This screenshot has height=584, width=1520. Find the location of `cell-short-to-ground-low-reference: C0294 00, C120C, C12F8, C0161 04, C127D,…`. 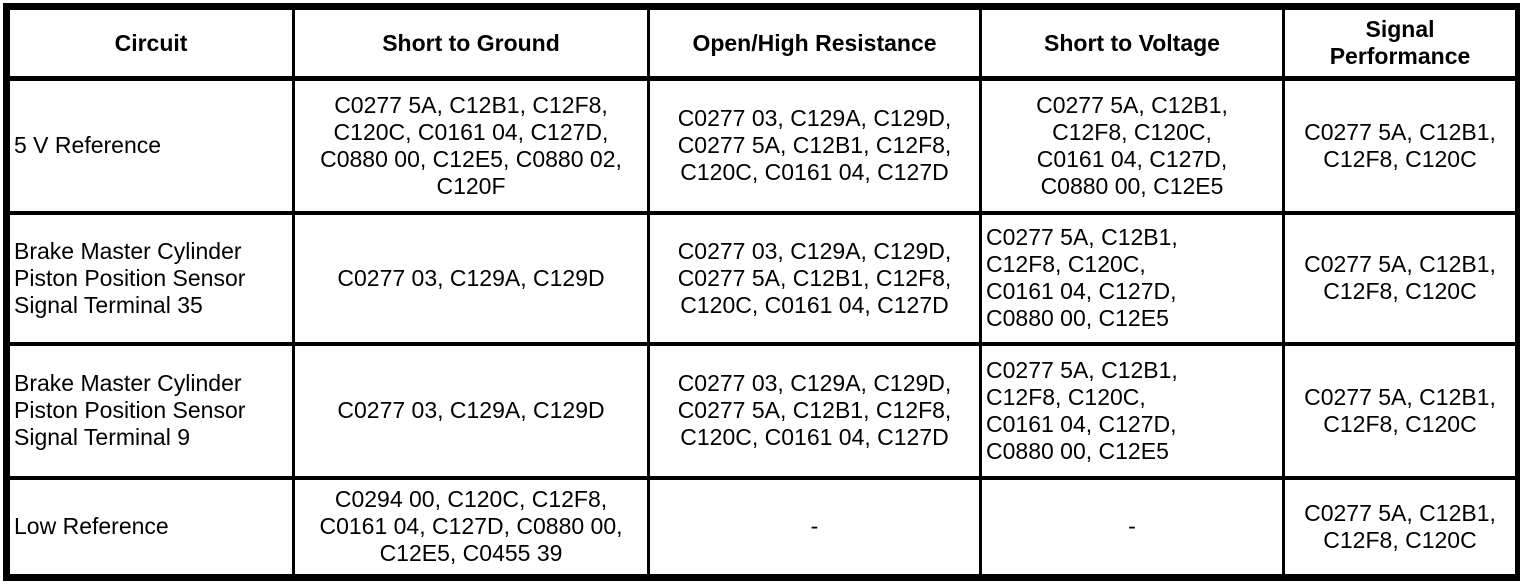

cell-short-to-ground-low-reference: C0294 00, C120C, C12F8, C0161 04, C127D,… is located at coordinates (471, 527).